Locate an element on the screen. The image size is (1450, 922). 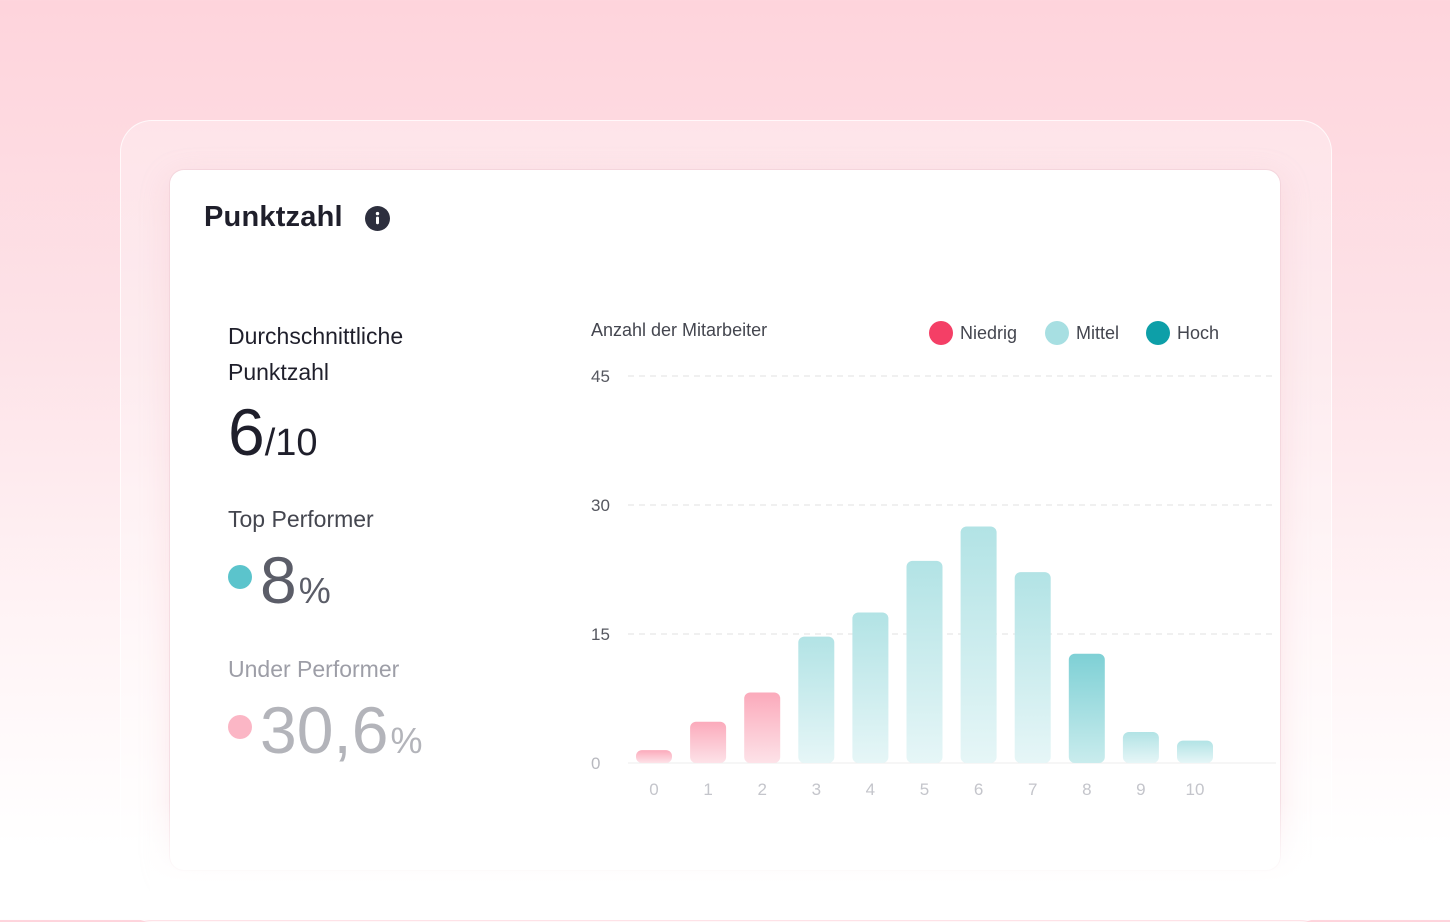
legend-hoch-dot is located at coordinates (1158, 333).